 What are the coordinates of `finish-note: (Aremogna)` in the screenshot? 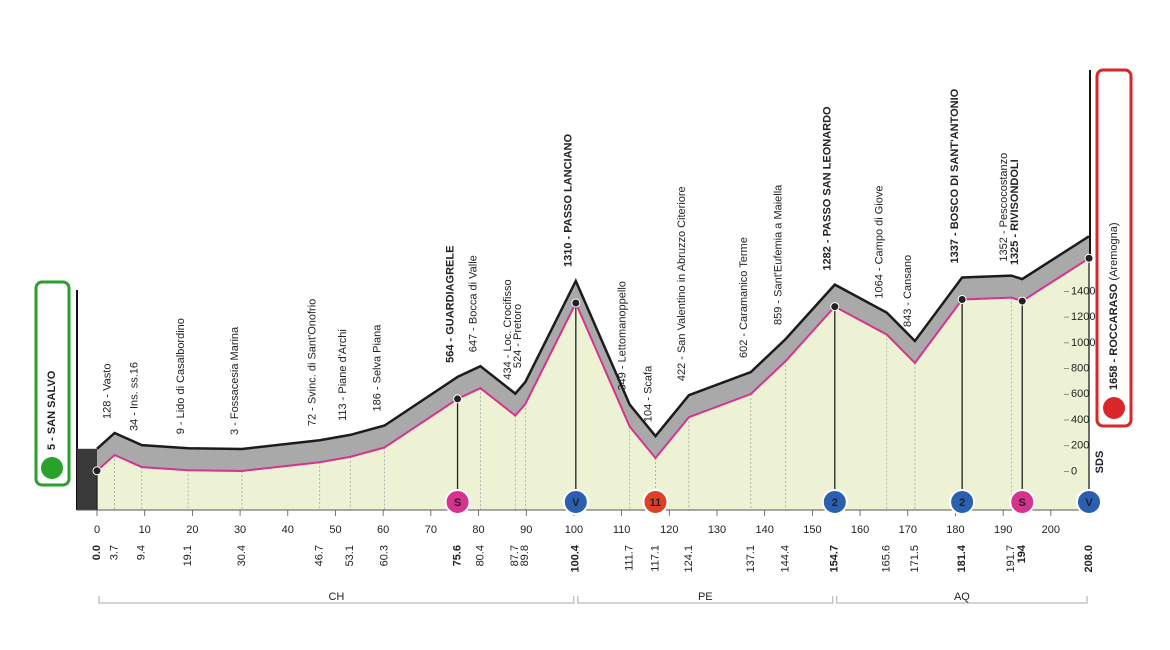 It's located at (1114, 252).